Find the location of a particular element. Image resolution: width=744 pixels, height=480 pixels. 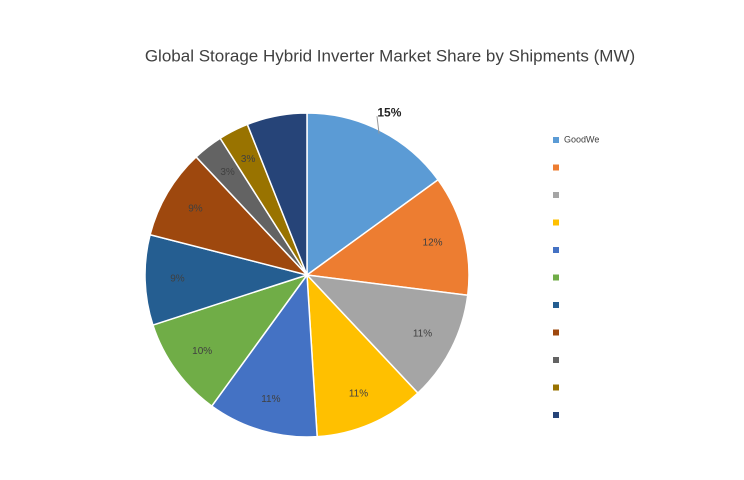

legend-label: GoodWe is located at coordinates (581, 139).